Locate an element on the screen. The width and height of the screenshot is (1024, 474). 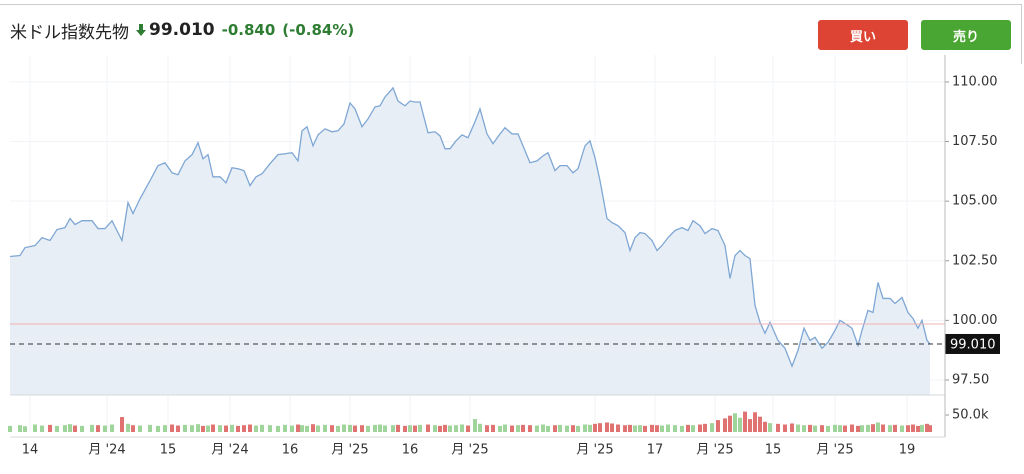
instrument-title: 米ドル指数先物 is located at coordinates (69, 32).